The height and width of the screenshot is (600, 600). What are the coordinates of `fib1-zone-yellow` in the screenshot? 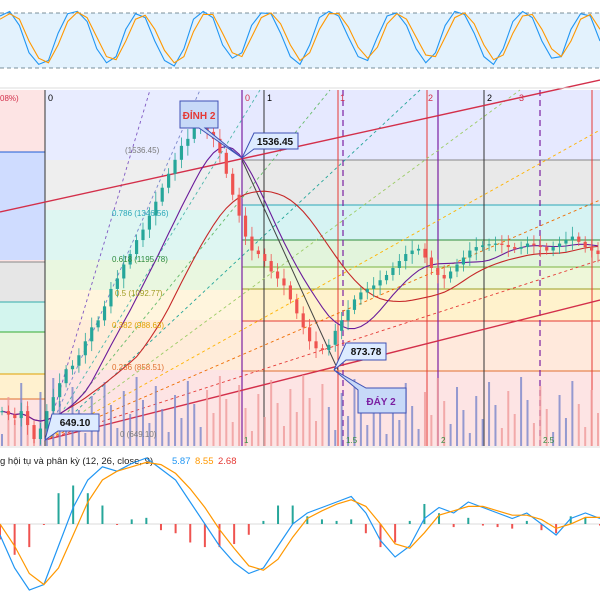 It's located at (143, 305).